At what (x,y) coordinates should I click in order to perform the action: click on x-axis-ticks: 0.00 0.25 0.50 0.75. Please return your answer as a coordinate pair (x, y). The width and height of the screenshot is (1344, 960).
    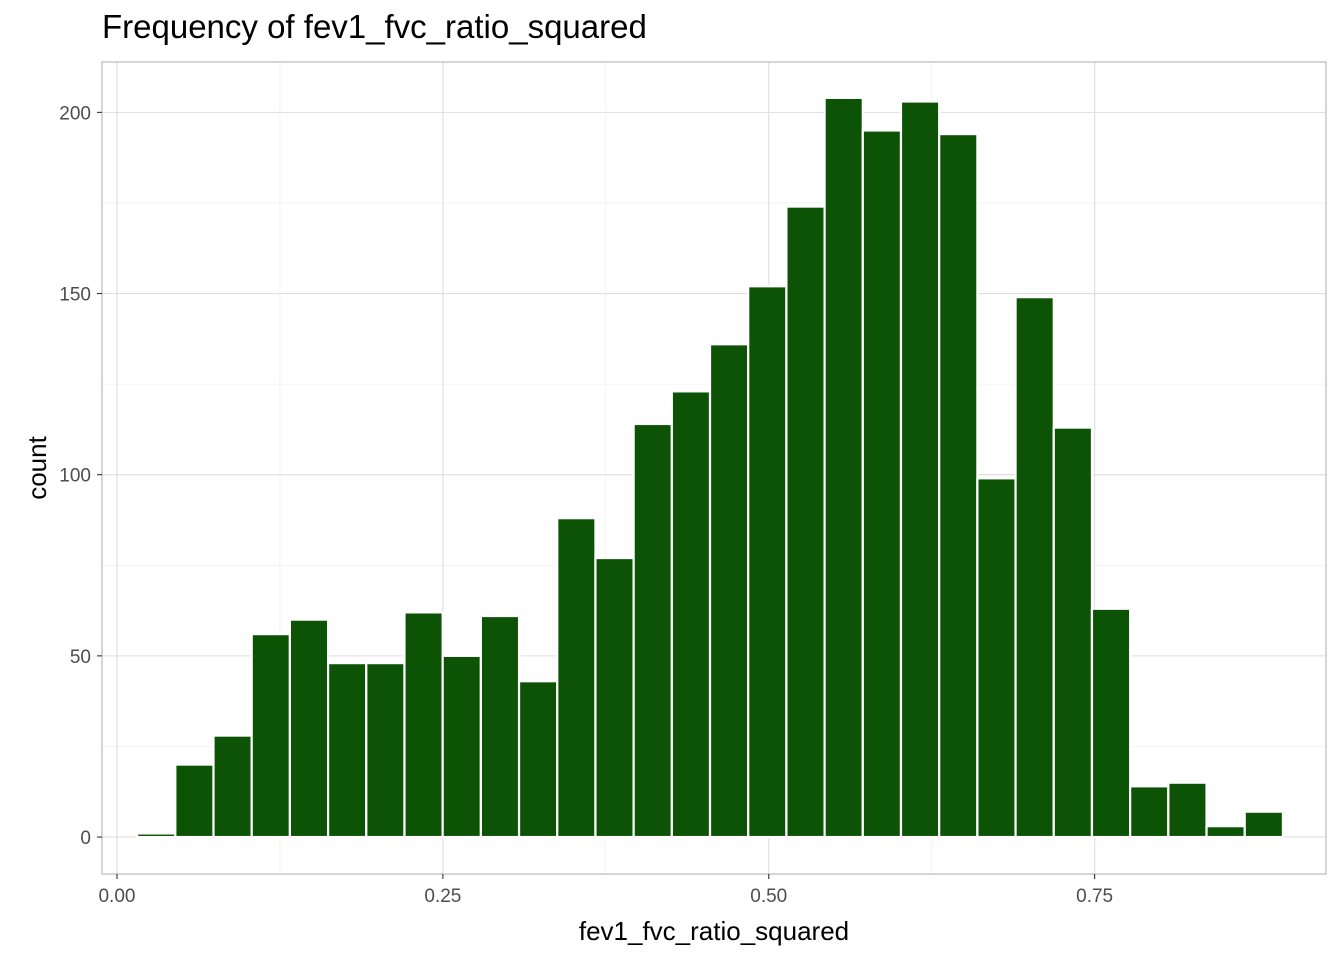
    Looking at the image, I should click on (605, 890).